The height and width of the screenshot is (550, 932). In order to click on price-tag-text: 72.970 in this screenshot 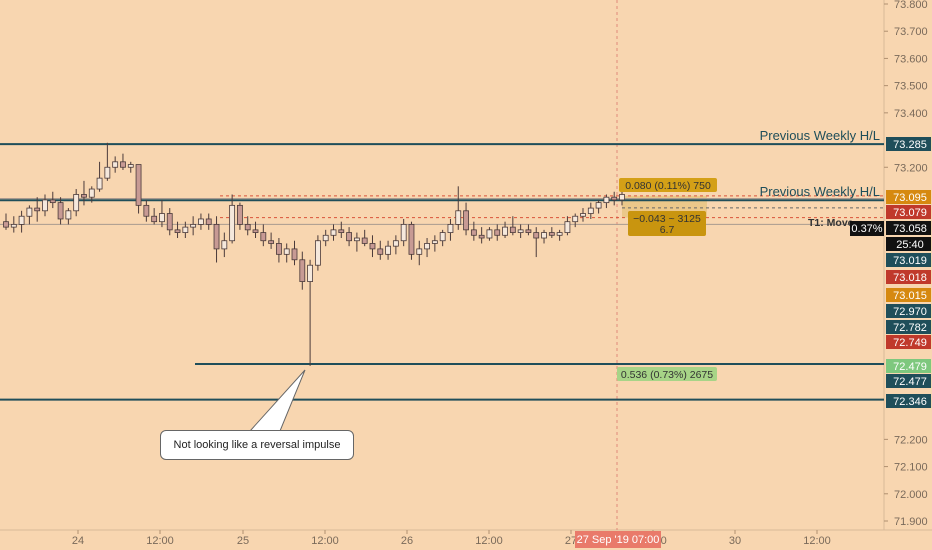, I will do `click(910, 312)`.